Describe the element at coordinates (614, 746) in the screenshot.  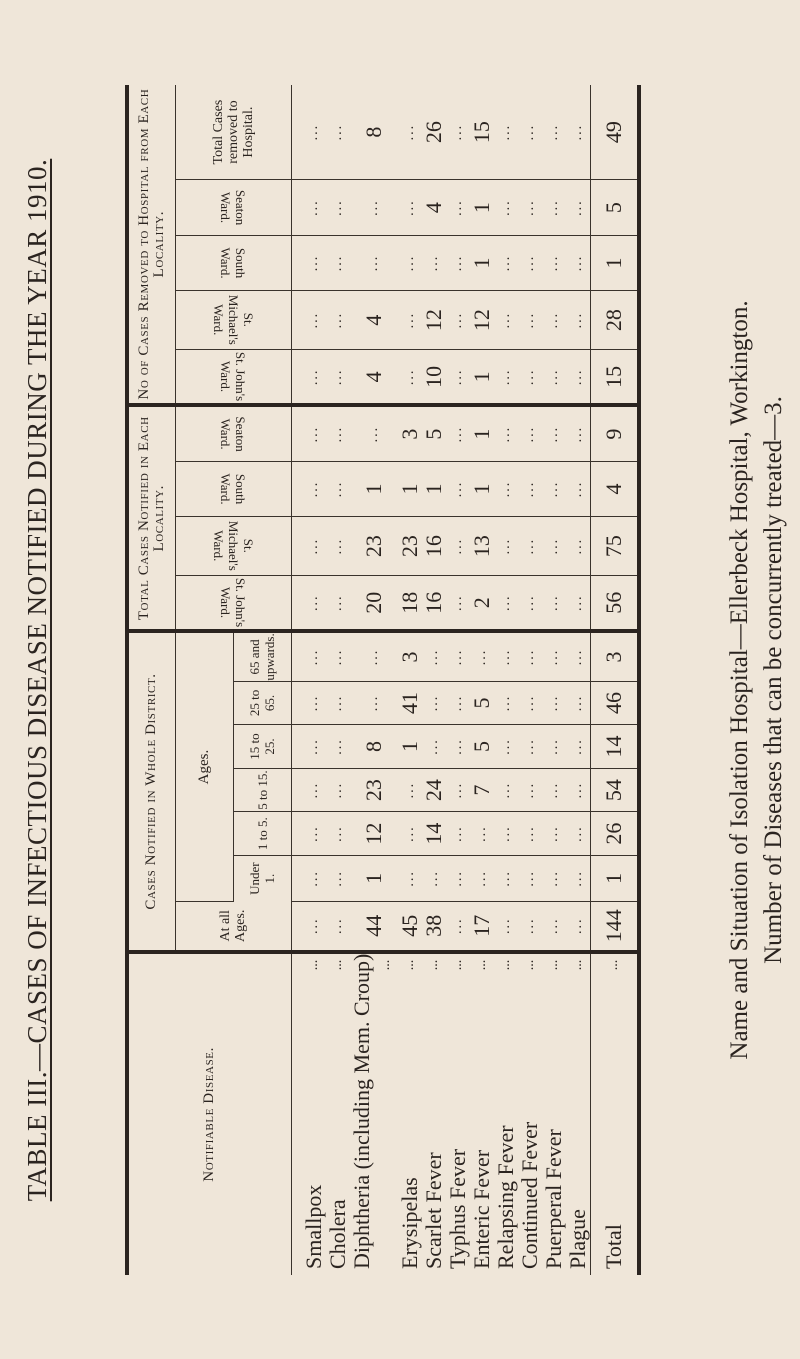
I see `value-cell: 14` at that location.